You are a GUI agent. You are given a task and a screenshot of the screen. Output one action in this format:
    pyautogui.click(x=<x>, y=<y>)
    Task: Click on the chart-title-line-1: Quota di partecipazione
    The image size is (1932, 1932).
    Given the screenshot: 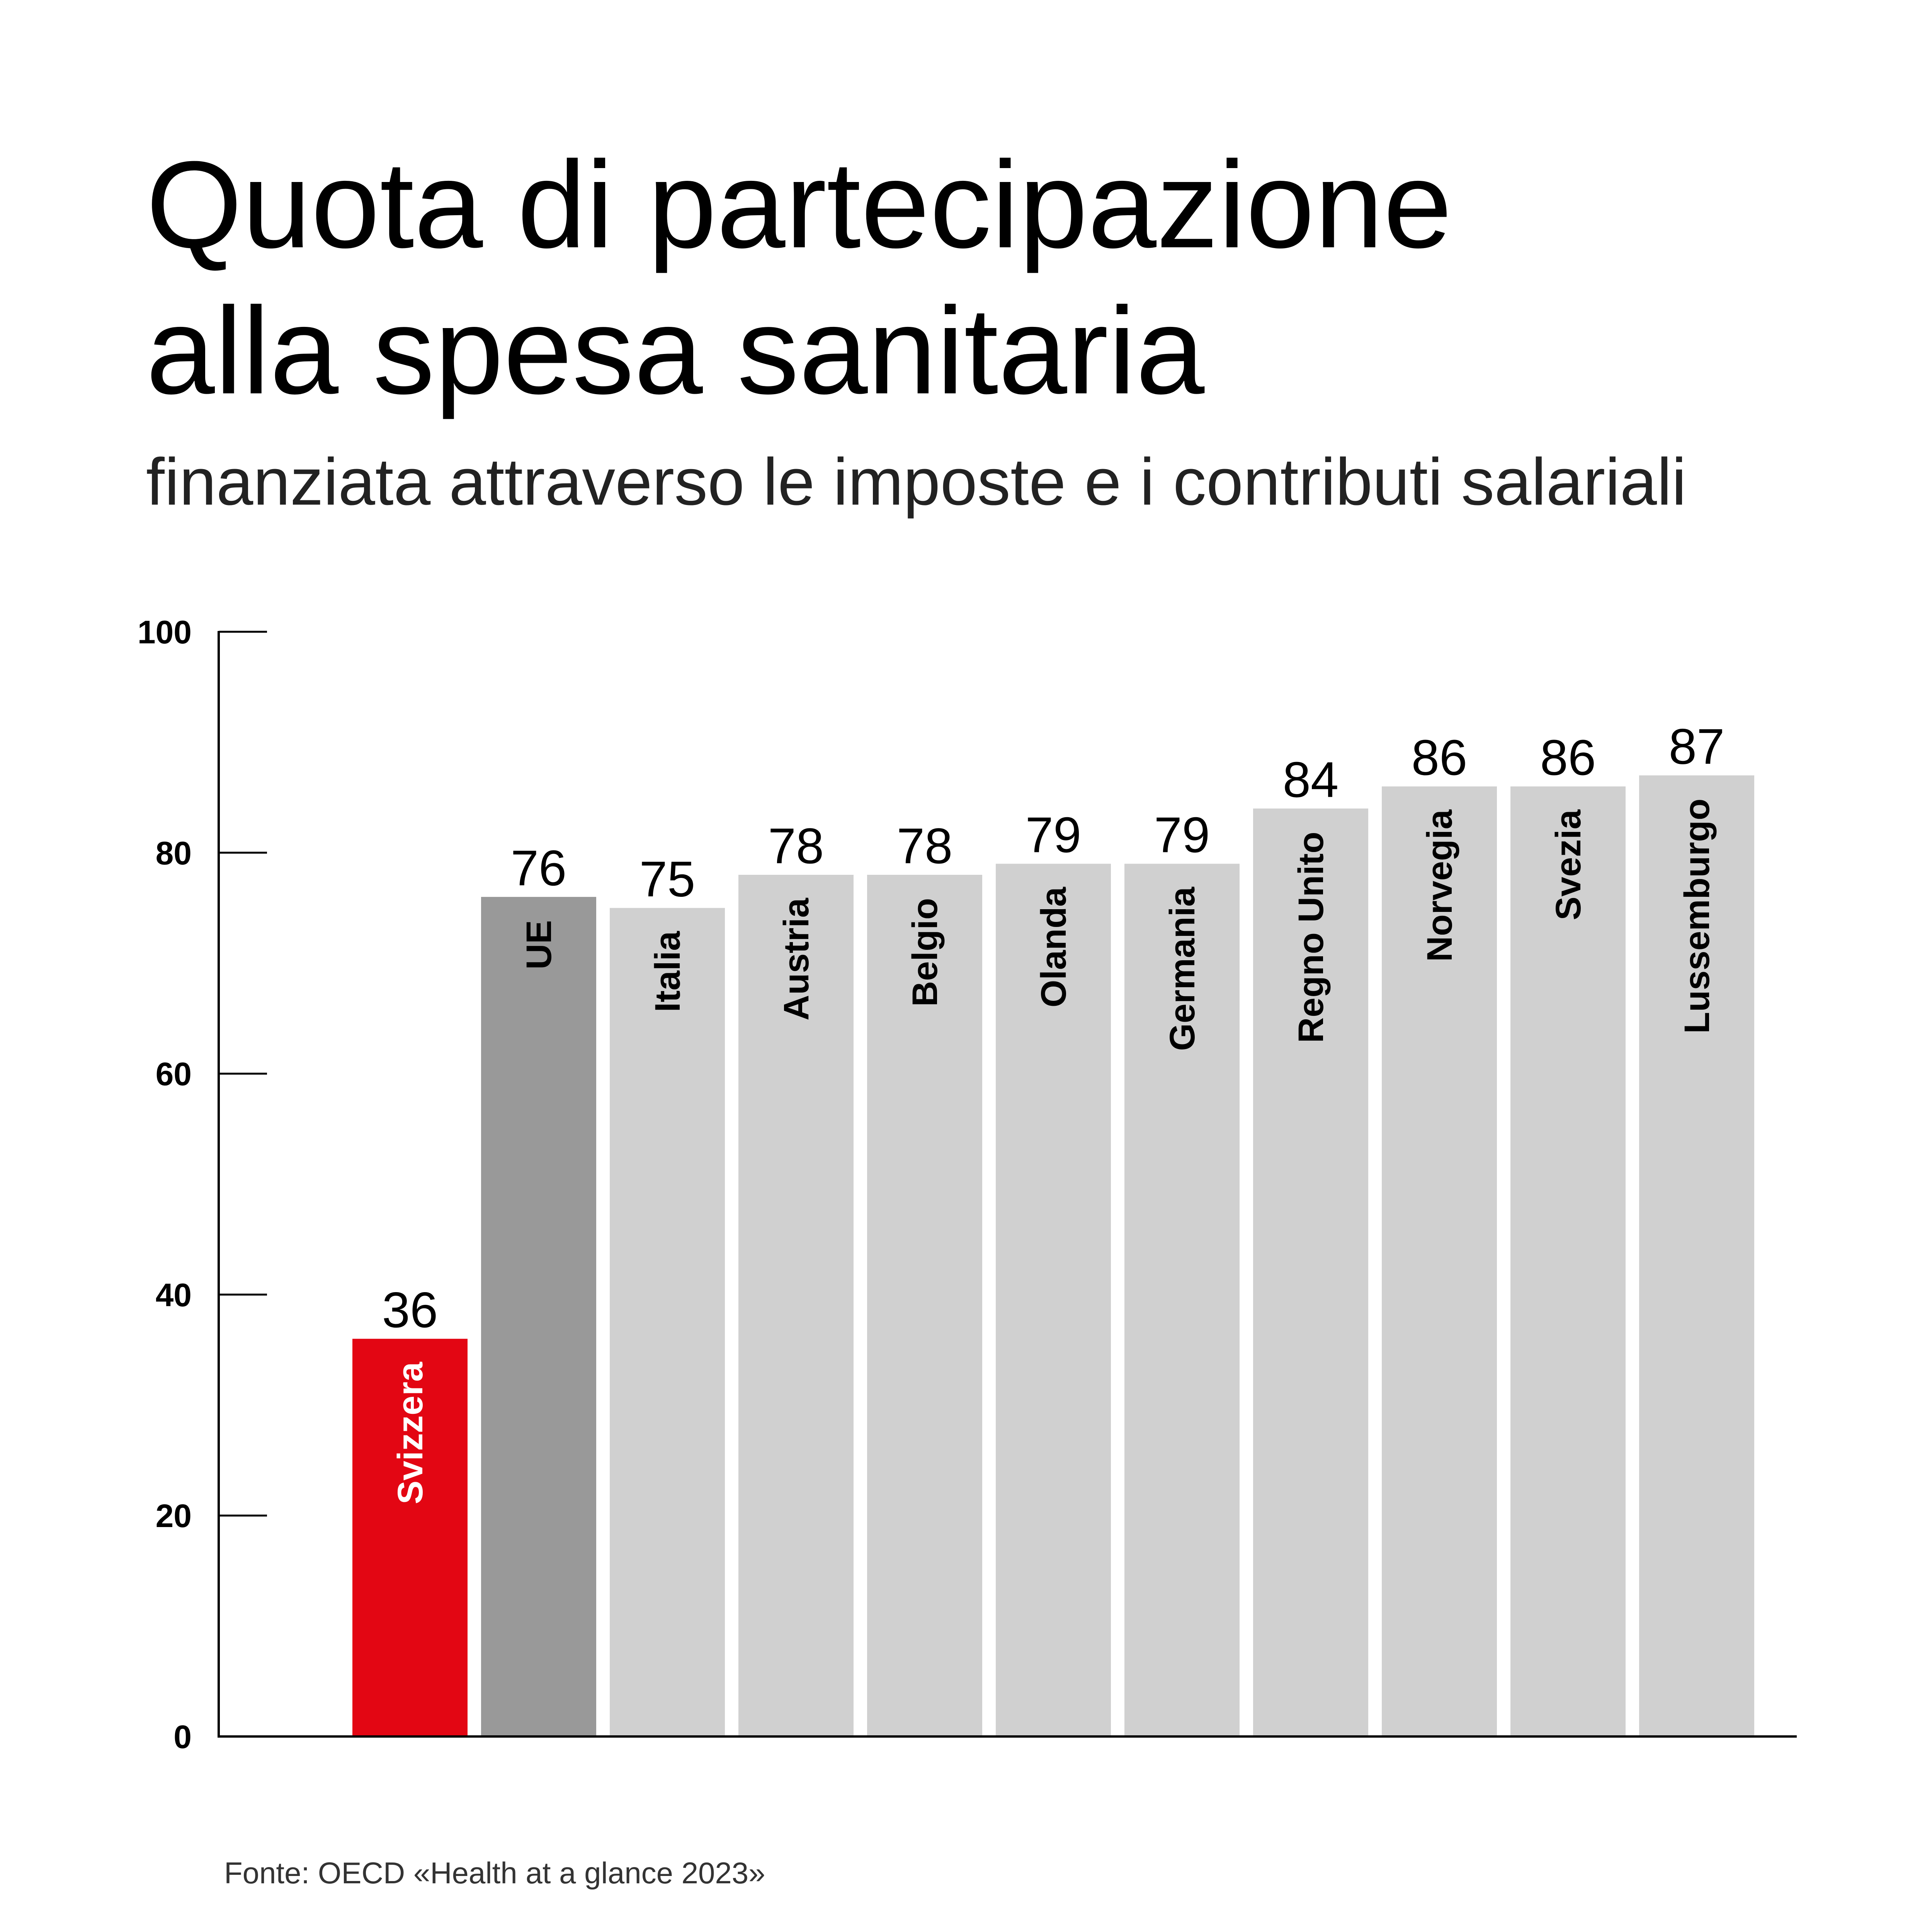 What is the action you would take?
    pyautogui.click(x=799, y=205)
    